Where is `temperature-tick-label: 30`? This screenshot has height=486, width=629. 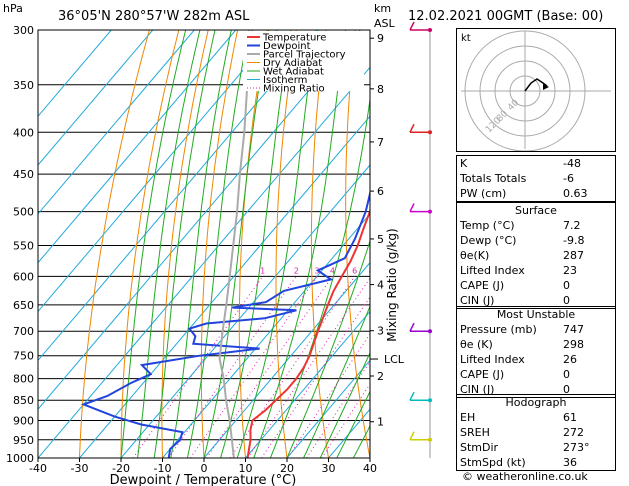 temperature-tick-label: 30 is located at coordinates (329, 468).